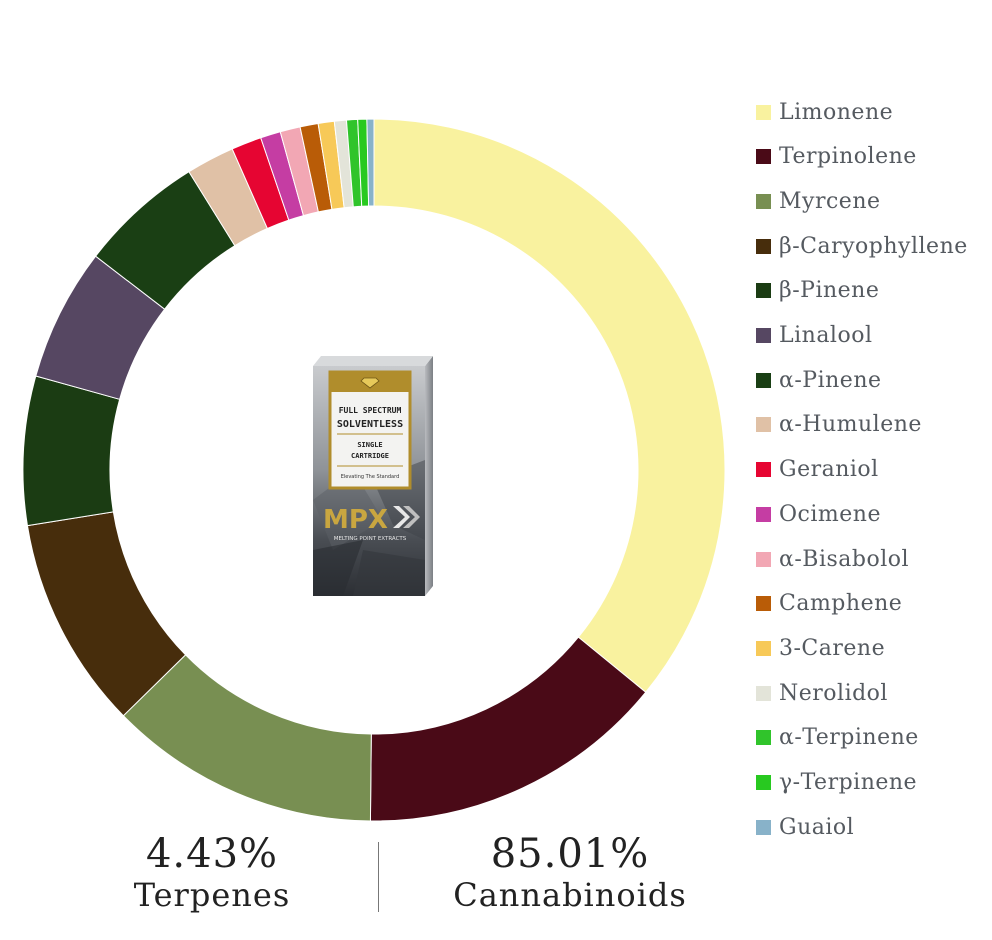 Image resolution: width=992 pixels, height=940 pixels. I want to click on legend-label: α-Pinene, so click(830, 380).